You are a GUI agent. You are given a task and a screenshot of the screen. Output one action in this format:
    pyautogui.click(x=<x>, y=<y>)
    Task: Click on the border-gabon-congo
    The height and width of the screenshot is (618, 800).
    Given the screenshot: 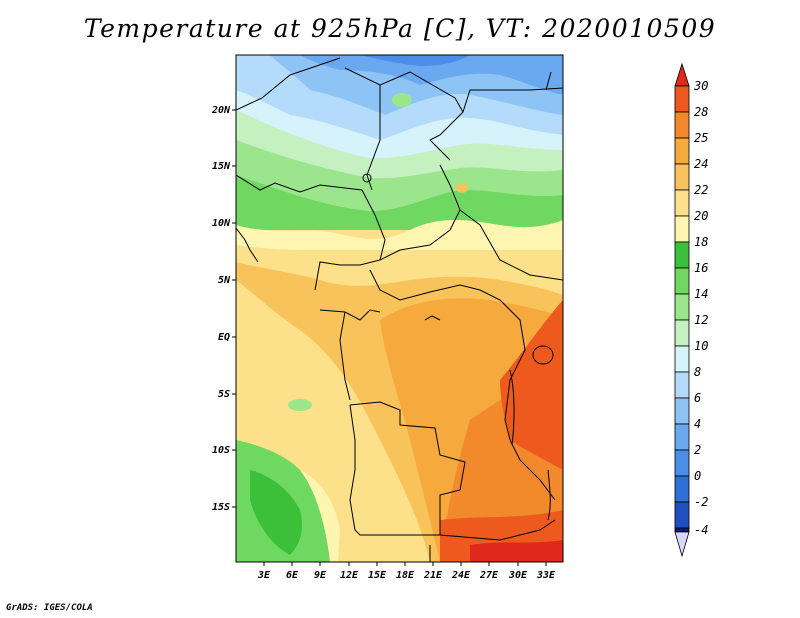 What is the action you would take?
    pyautogui.click(x=350, y=315)
    